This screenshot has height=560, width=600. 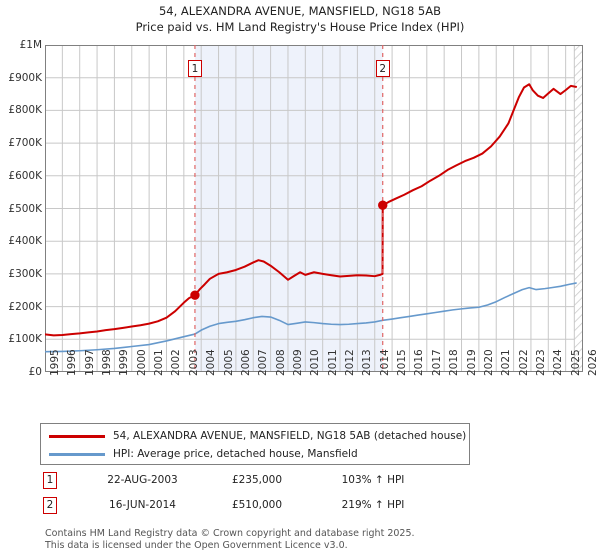 I want to click on x-axis-tick-label: 2006, so click(x=245, y=362).